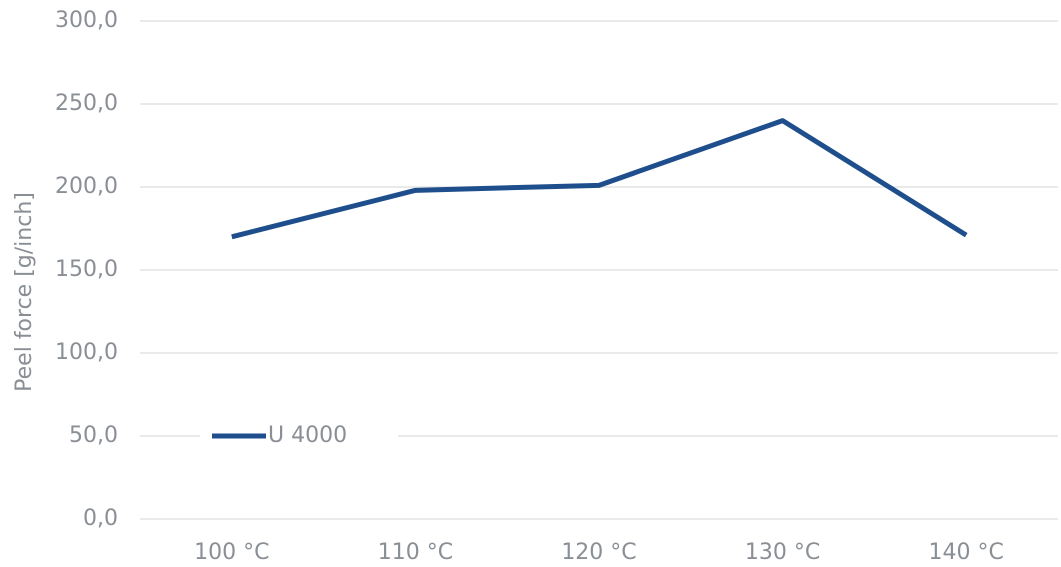 The image size is (1061, 567). What do you see at coordinates (100, 518) in the screenshot?
I see `y-tick-label: 0,0` at bounding box center [100, 518].